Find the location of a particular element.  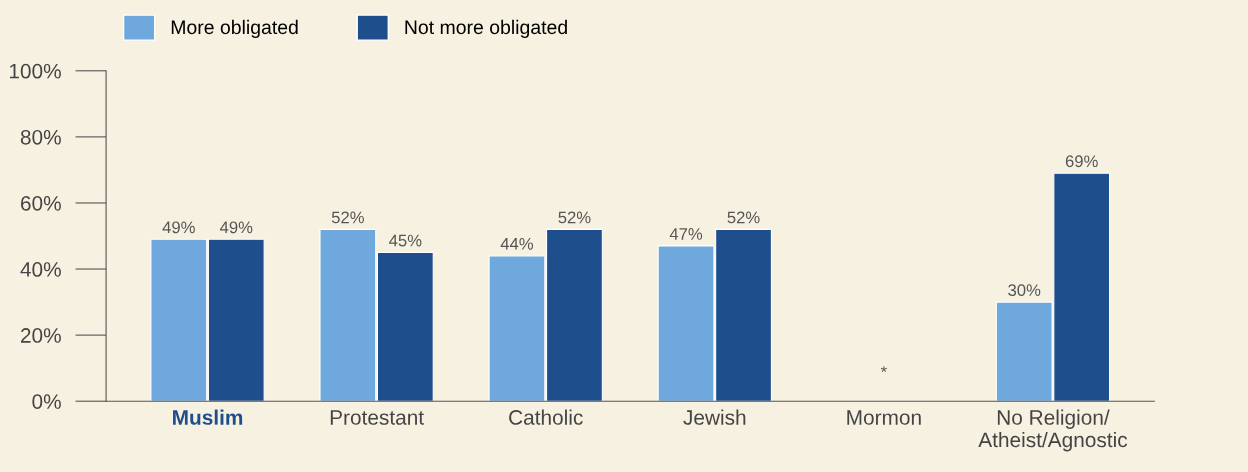

text: 30% is located at coordinates (1024, 290).